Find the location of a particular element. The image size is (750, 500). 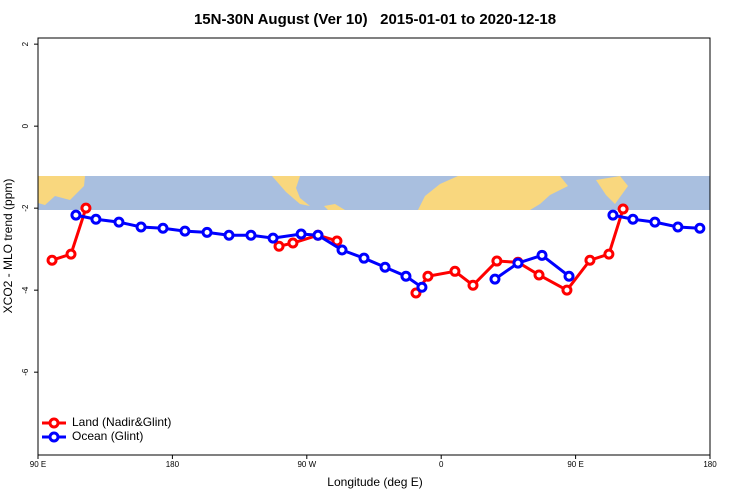

y-tick-label: -2 is located at coordinates (25, 208).